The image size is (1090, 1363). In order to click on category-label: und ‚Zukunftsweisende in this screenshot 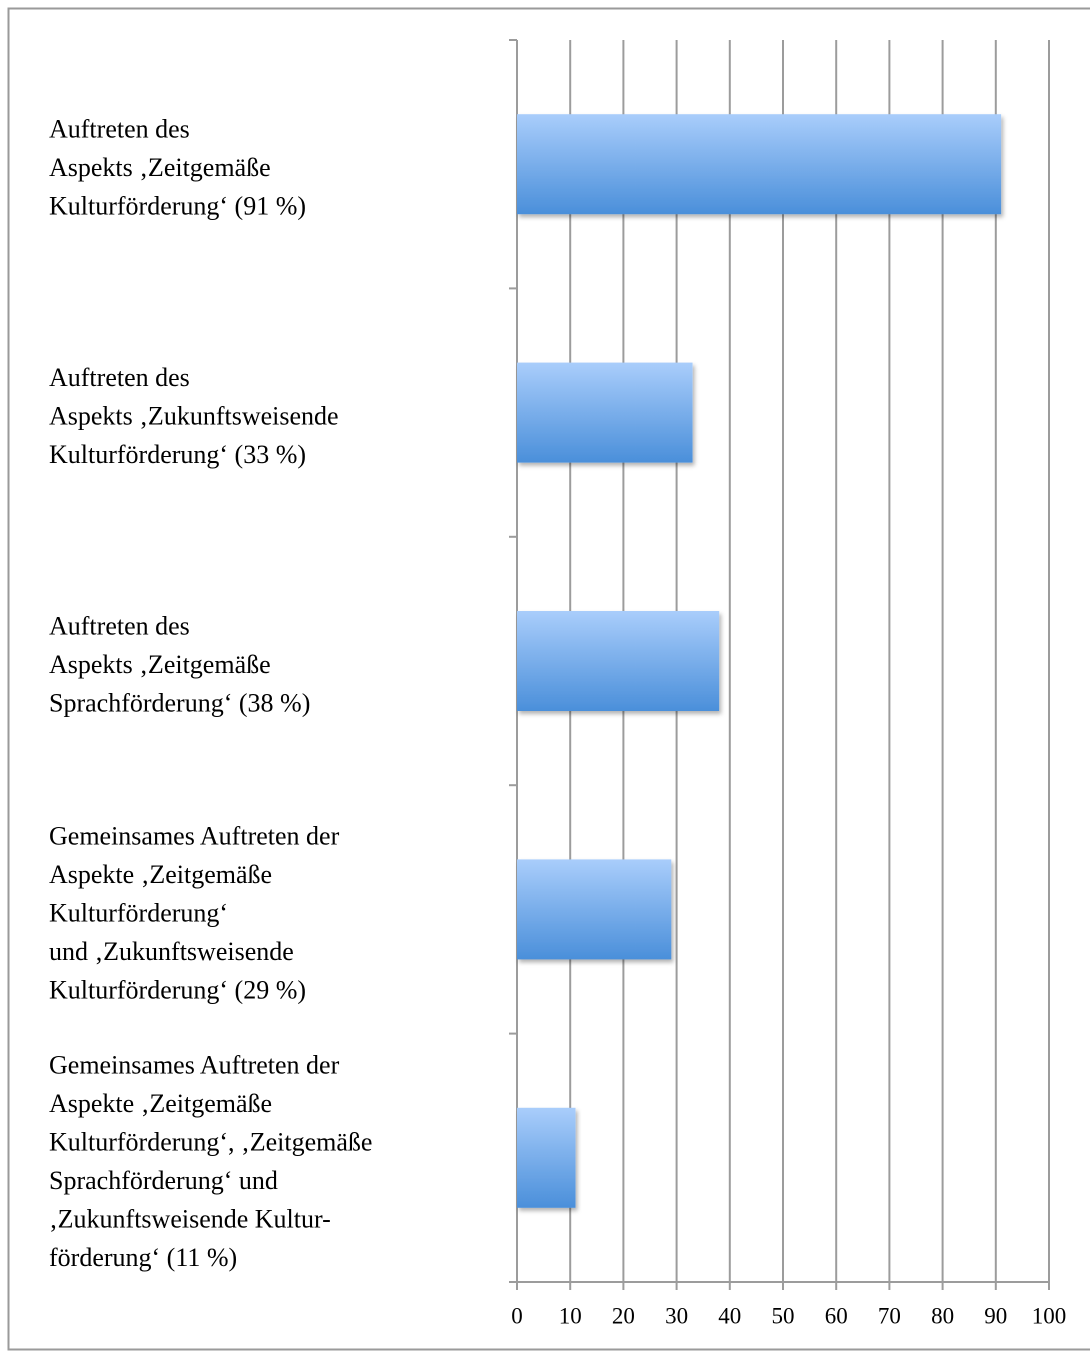, I will do `click(171, 951)`.